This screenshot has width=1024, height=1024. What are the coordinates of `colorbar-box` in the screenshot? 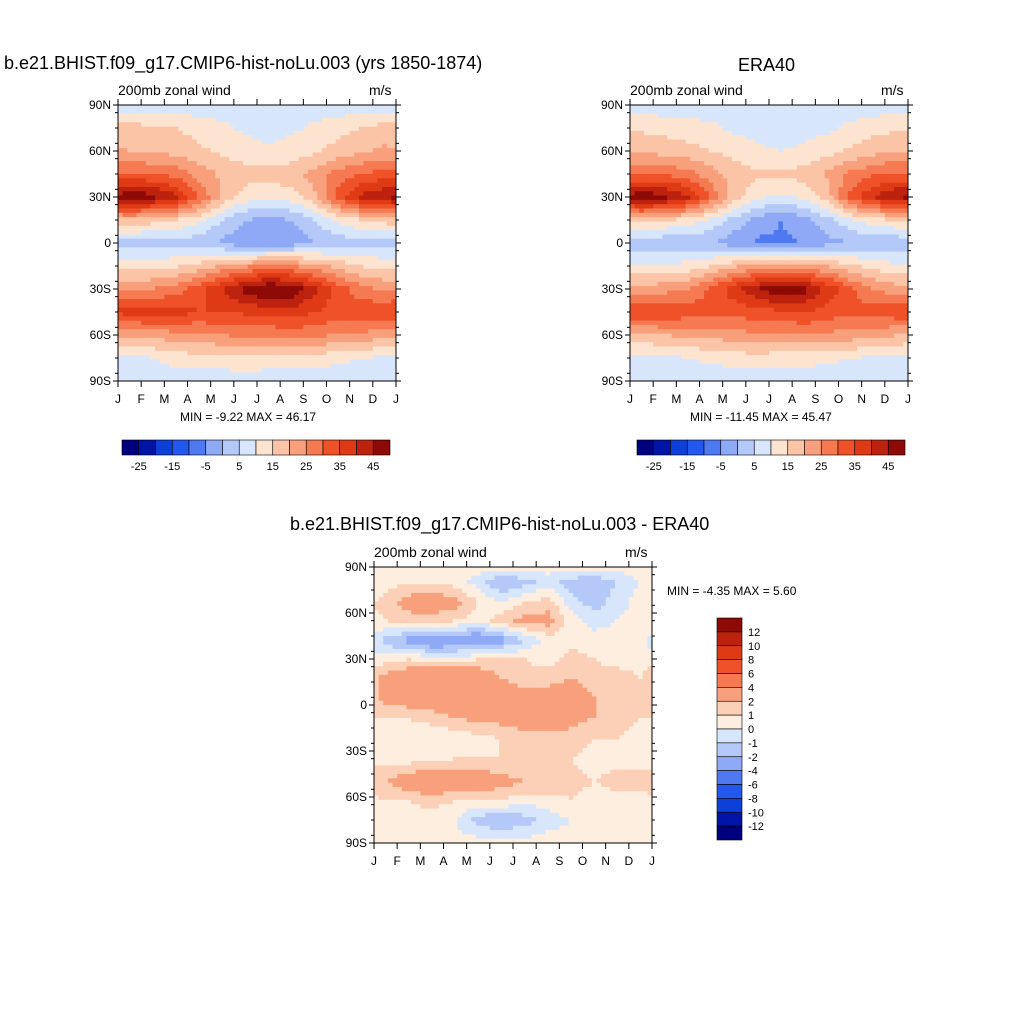 It's located at (314, 447).